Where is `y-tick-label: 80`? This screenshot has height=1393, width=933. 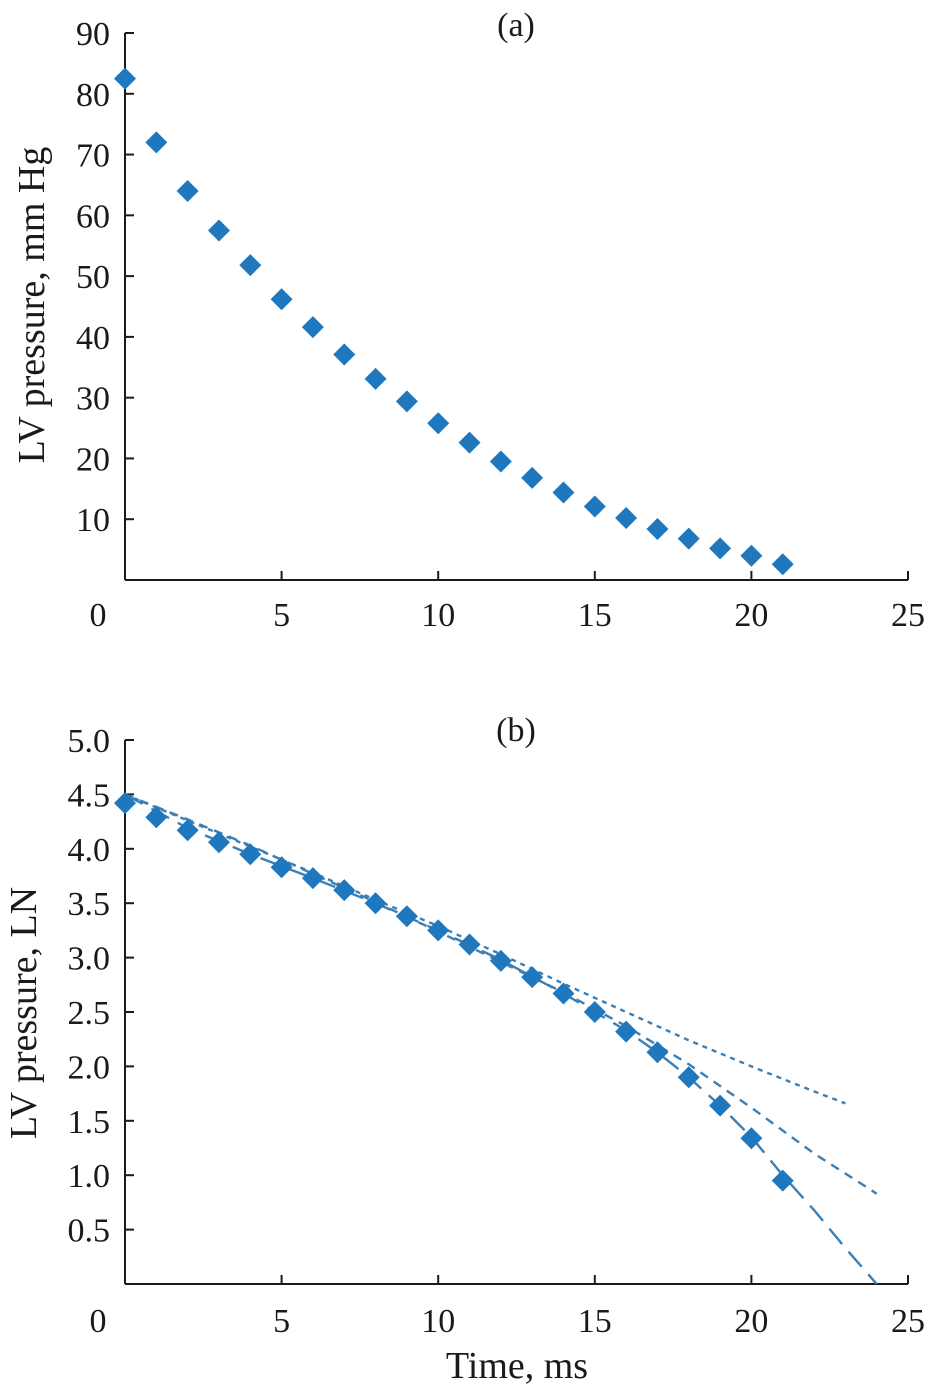 y-tick-label: 80 is located at coordinates (93, 95).